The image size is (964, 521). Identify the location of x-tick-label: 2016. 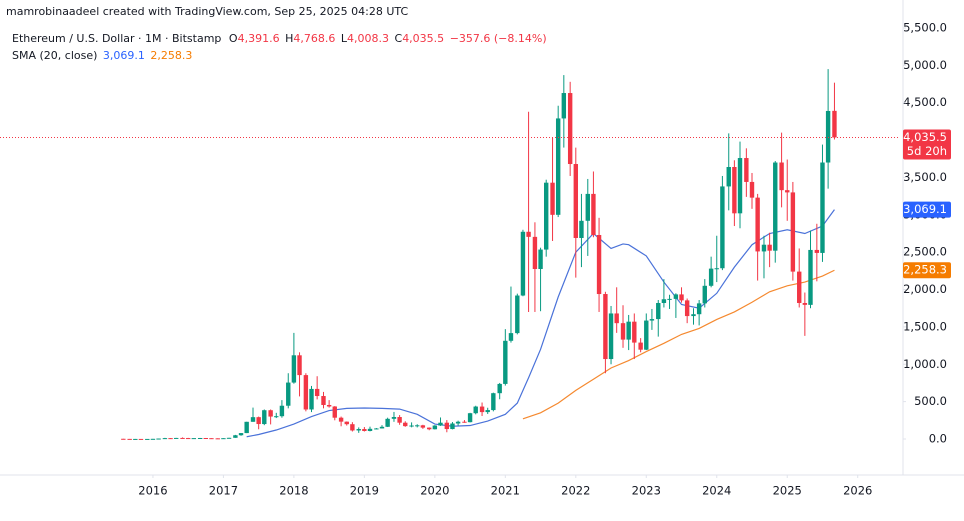
(152, 491).